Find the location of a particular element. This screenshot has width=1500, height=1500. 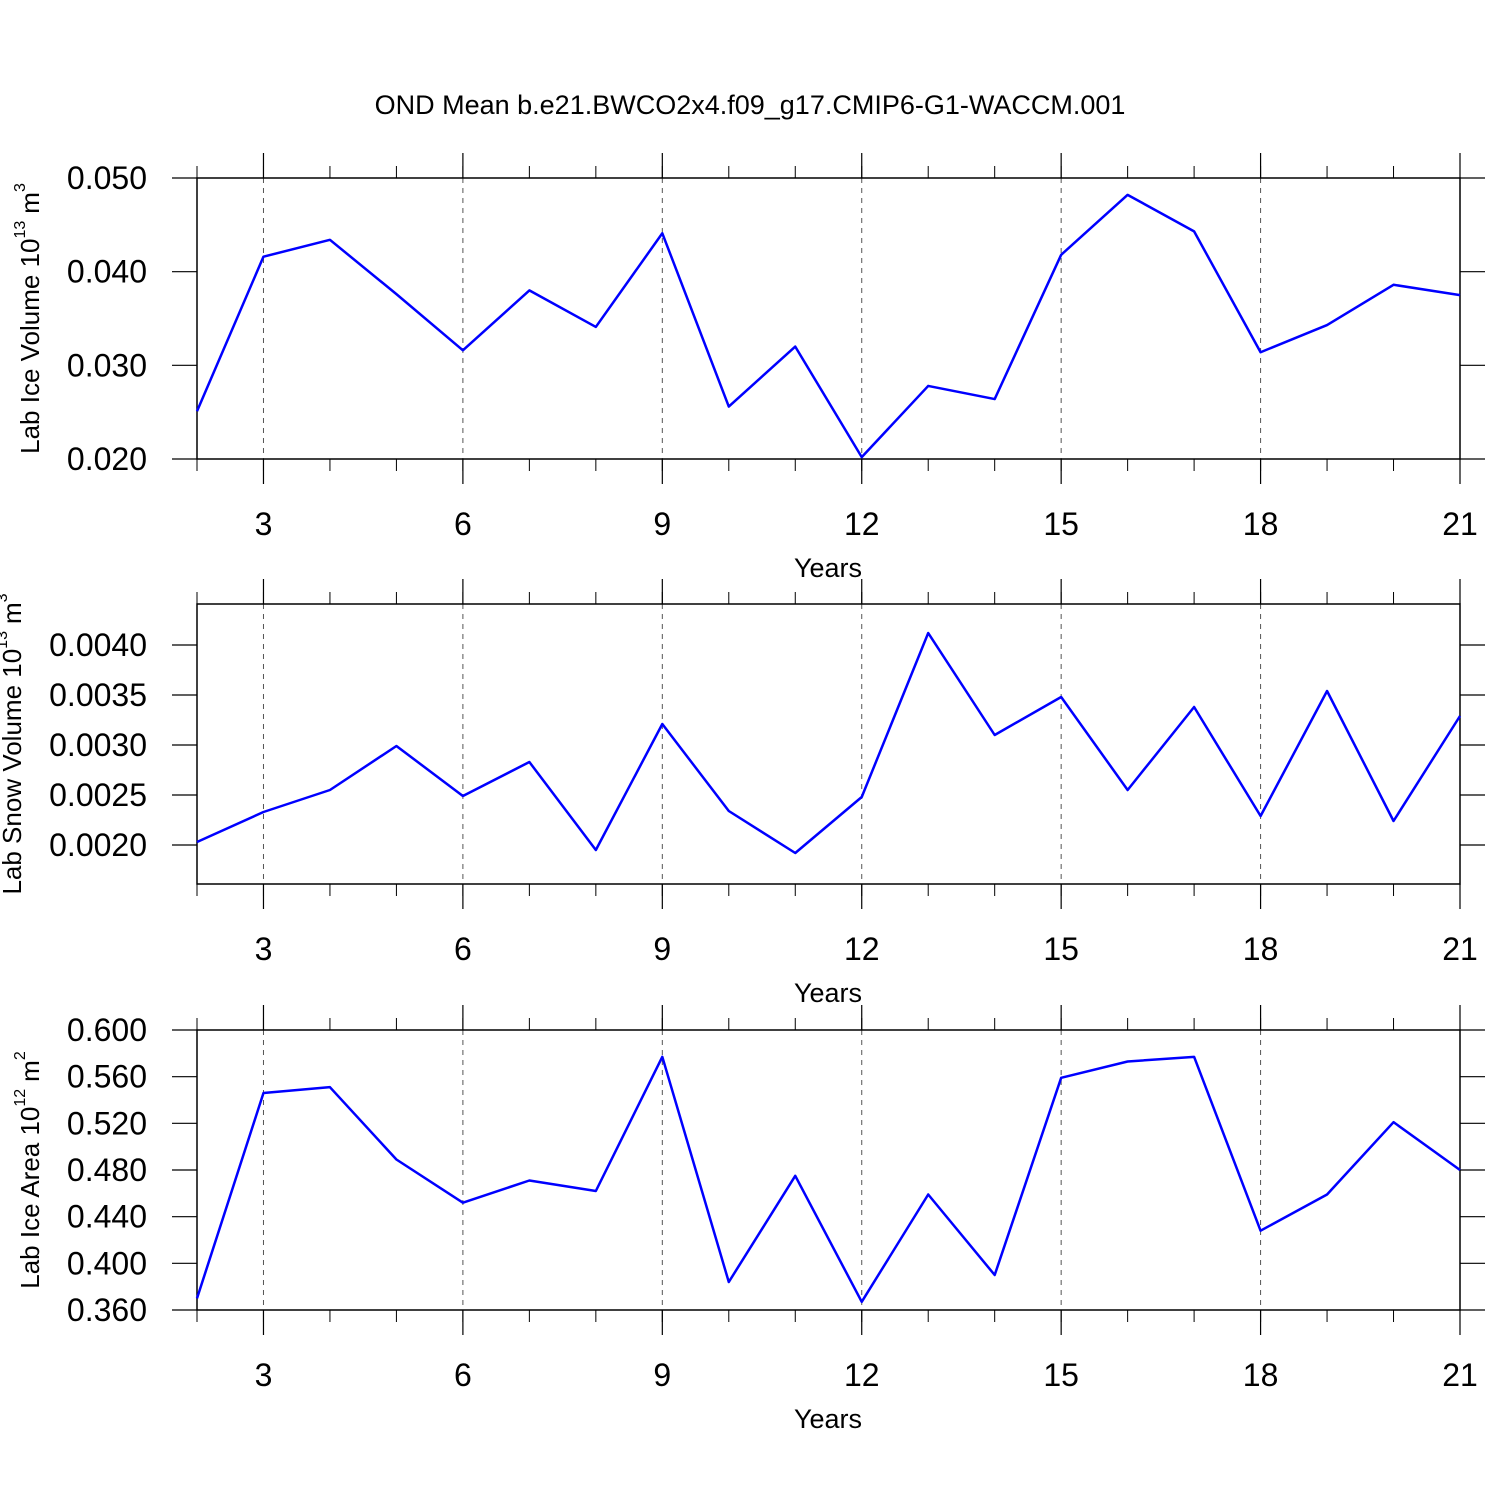

y-tick-label: 0.0020 is located at coordinates (98, 845).